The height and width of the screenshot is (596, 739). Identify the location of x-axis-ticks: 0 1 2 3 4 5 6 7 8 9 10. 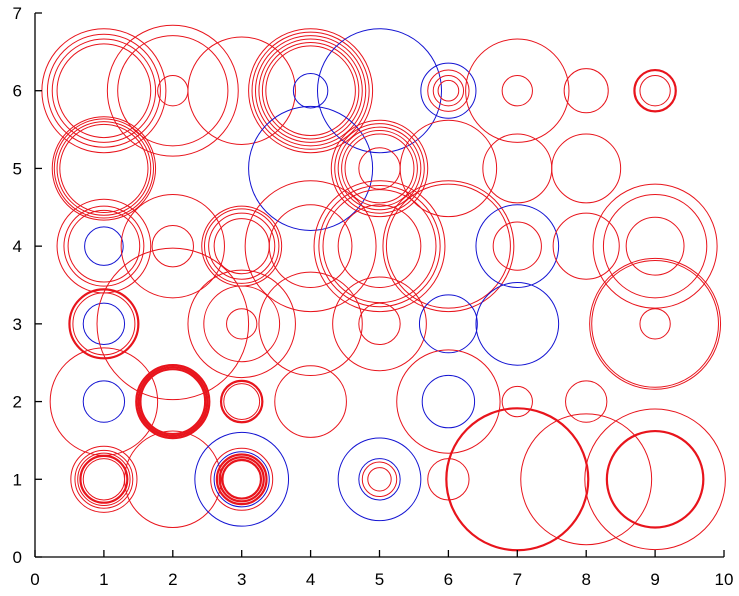
(381, 569).